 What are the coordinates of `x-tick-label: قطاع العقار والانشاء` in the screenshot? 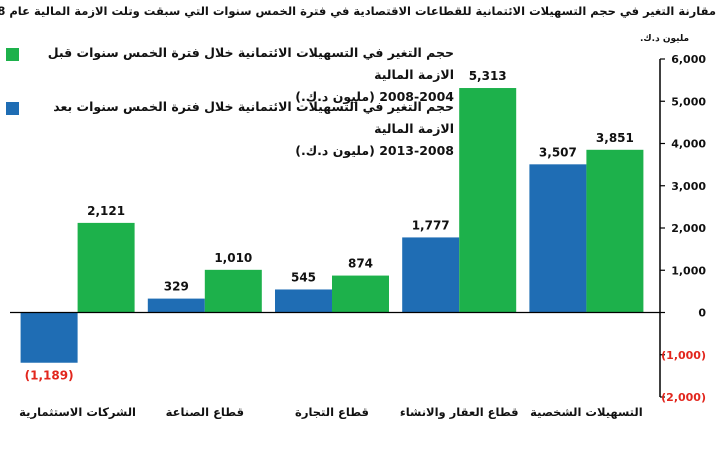 It's located at (459, 412).